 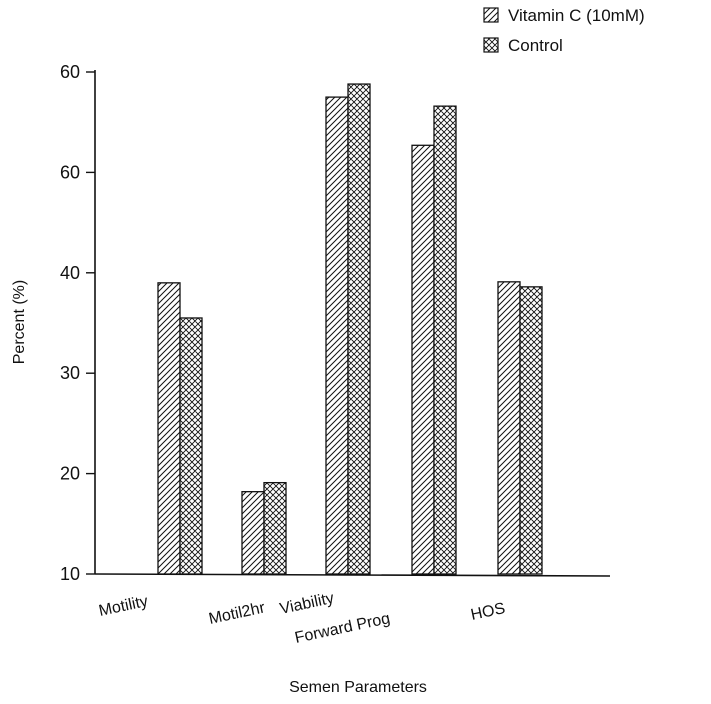 I want to click on y-tick-label: 30, so click(x=70, y=373).